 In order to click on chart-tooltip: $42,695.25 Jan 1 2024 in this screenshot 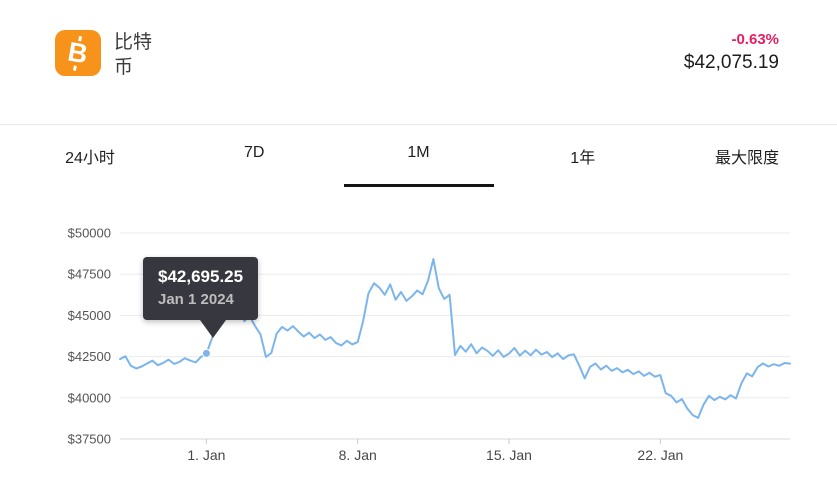, I will do `click(201, 297)`.